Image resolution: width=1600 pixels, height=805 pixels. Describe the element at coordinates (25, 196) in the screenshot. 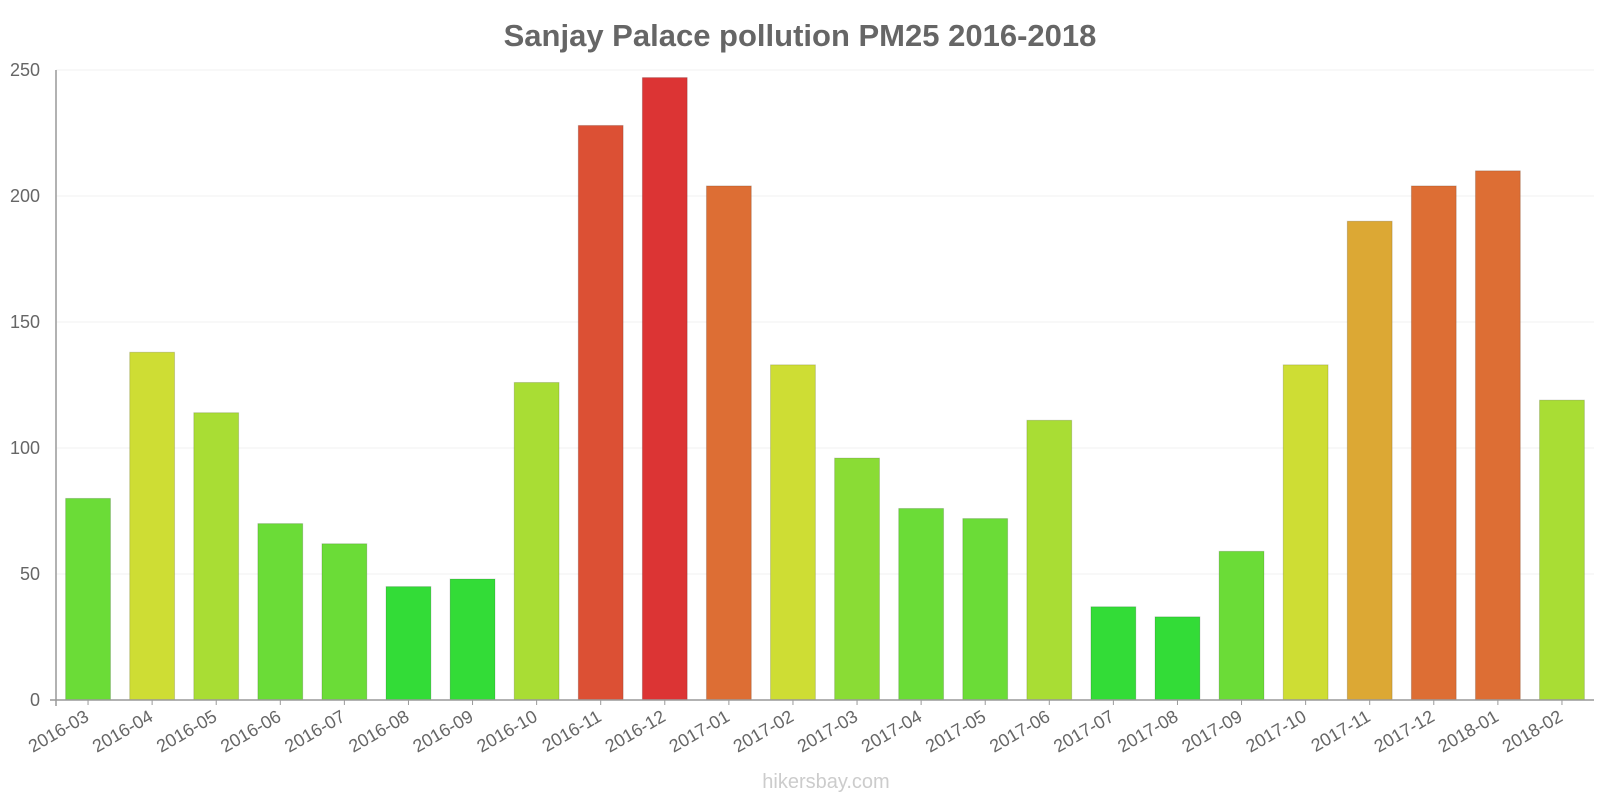

I see `y-tick-label: 200` at that location.